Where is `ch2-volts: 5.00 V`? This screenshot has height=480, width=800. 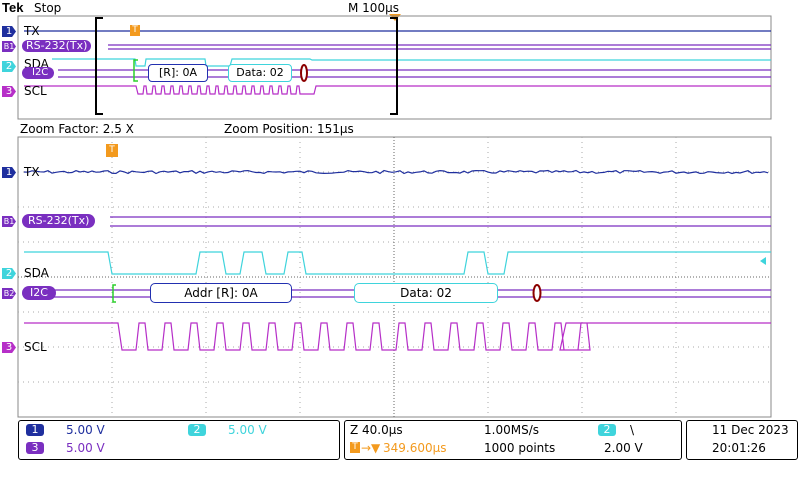 ch2-volts: 5.00 V is located at coordinates (247, 430).